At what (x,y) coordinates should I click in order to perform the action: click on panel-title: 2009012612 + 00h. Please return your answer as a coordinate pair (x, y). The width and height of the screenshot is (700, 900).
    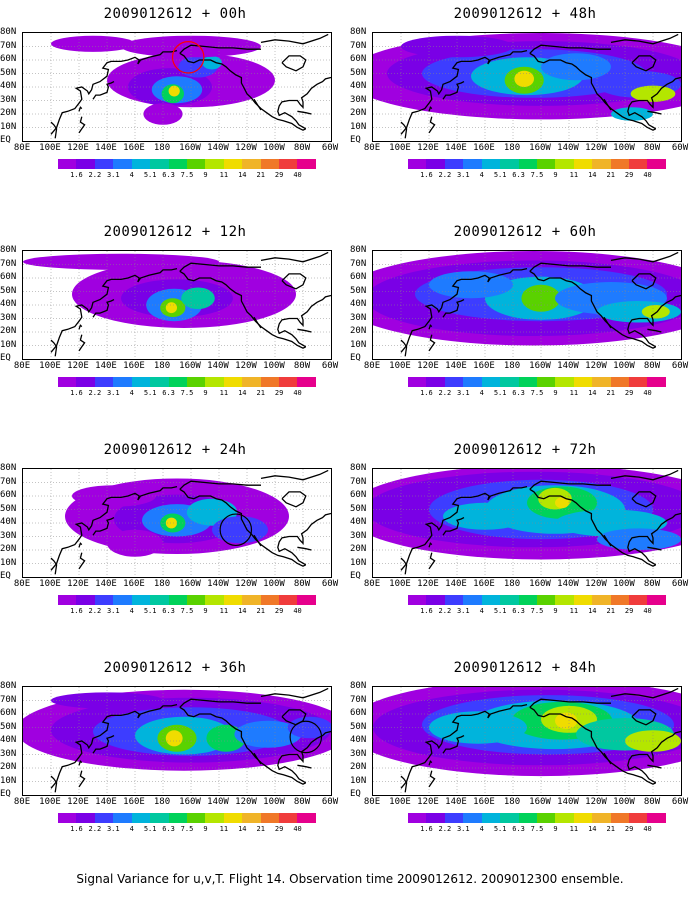
    Looking at the image, I should click on (175, 14).